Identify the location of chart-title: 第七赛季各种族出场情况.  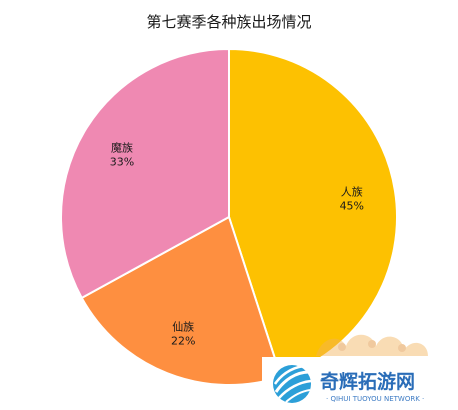
(228, 22).